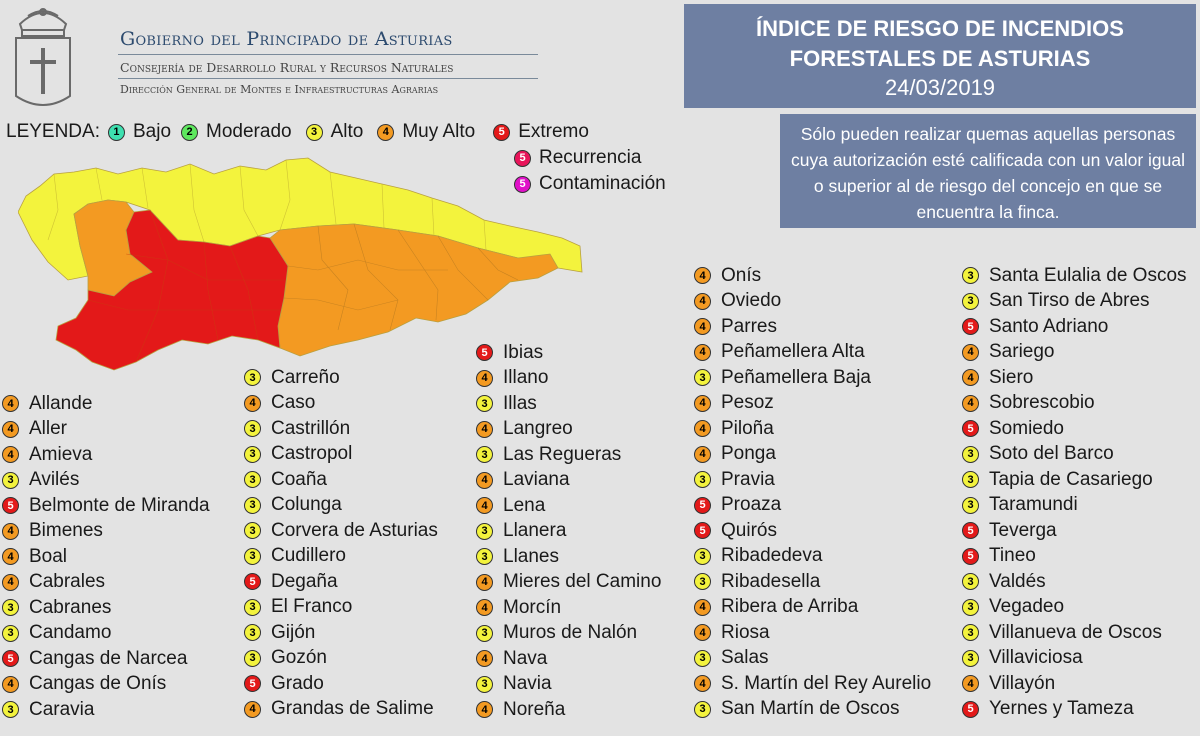 The image size is (1200, 736). Describe the element at coordinates (347, 131) in the screenshot. I see `legend-item-high: Alto` at that location.